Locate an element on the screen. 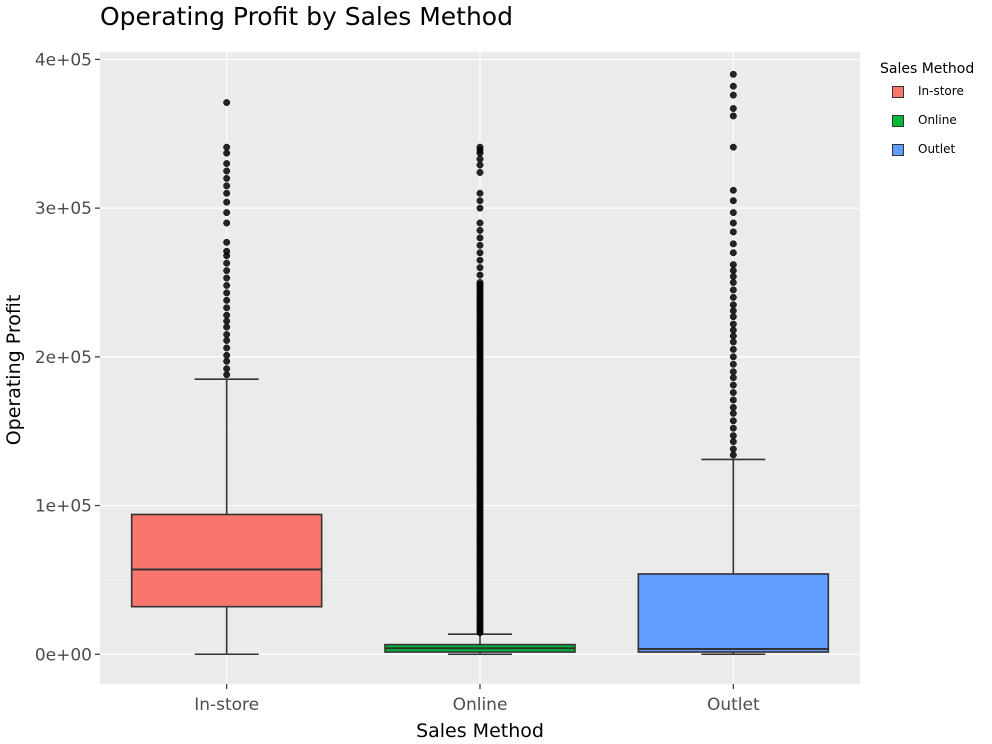  legend-title: Sales Method is located at coordinates (927, 69).